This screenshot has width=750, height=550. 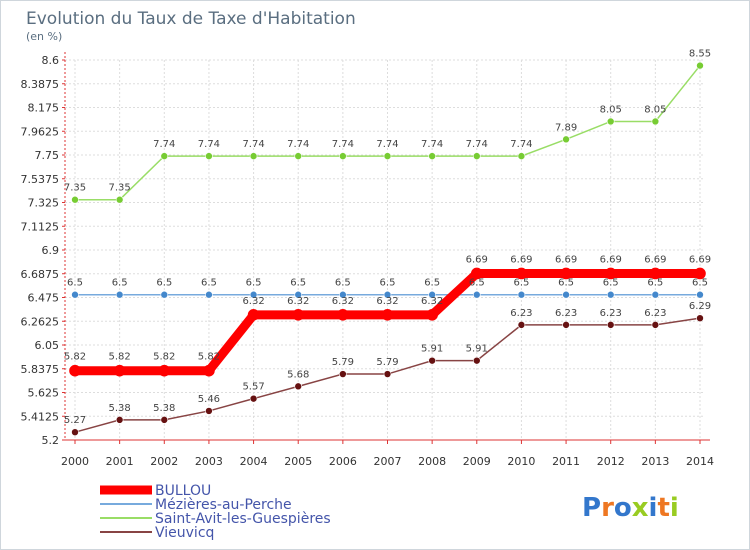 What do you see at coordinates (40, 131) in the screenshot?
I see `y-tick-label: 7.9625` at bounding box center [40, 131].